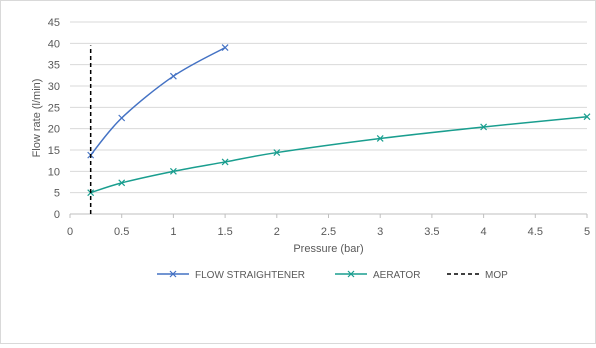 Image resolution: width=596 pixels, height=348 pixels. What do you see at coordinates (277, 232) in the screenshot?
I see `x-tick-label: 2` at bounding box center [277, 232].